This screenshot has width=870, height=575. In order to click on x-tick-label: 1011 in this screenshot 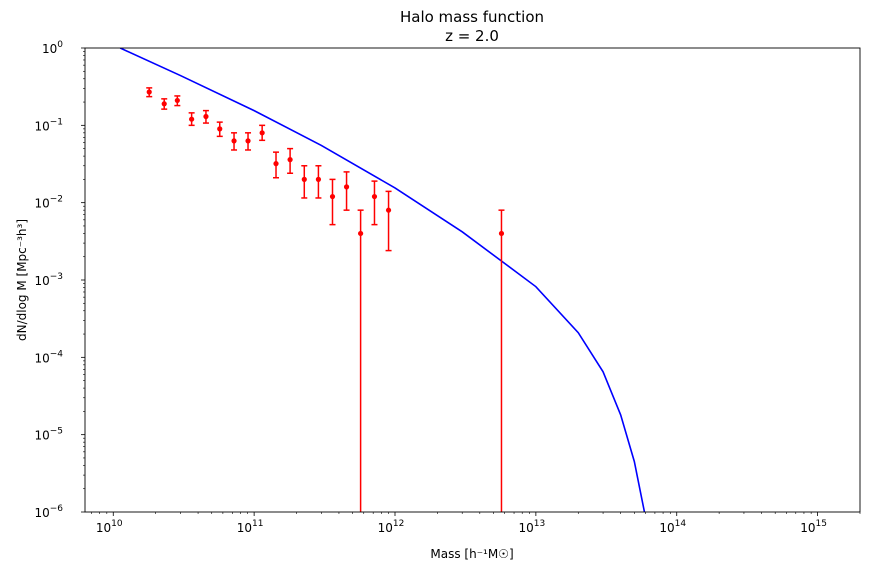, I will do `click(250, 527)`.